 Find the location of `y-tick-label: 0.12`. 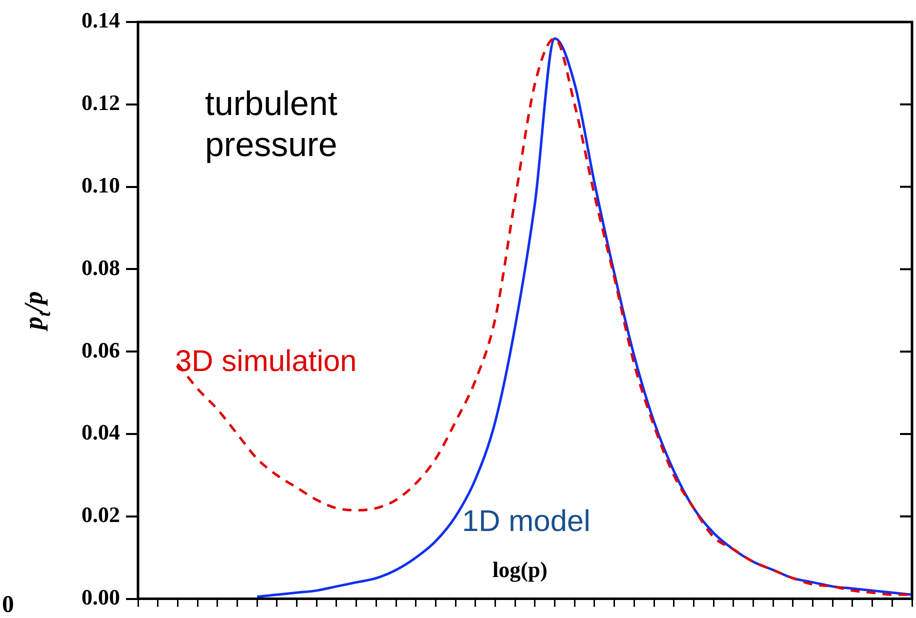

y-tick-label: 0.12 is located at coordinates (101, 103).